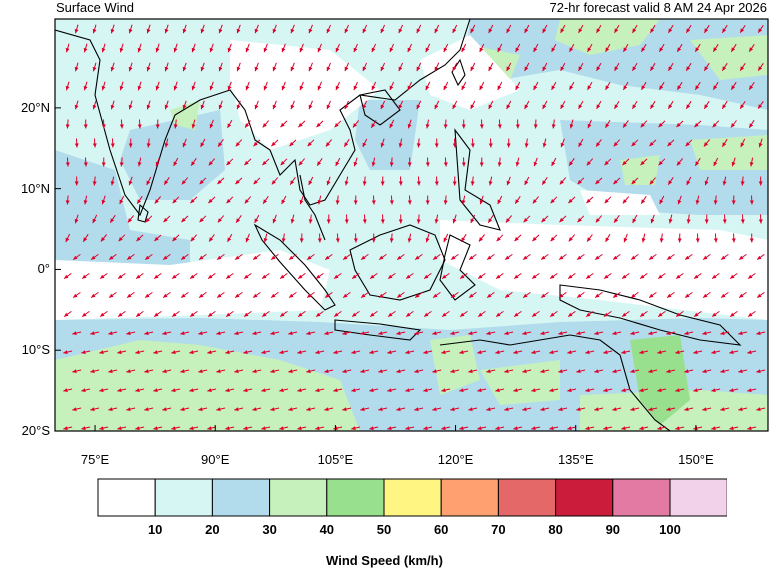  I want to click on java-coast, so click(378, 330).